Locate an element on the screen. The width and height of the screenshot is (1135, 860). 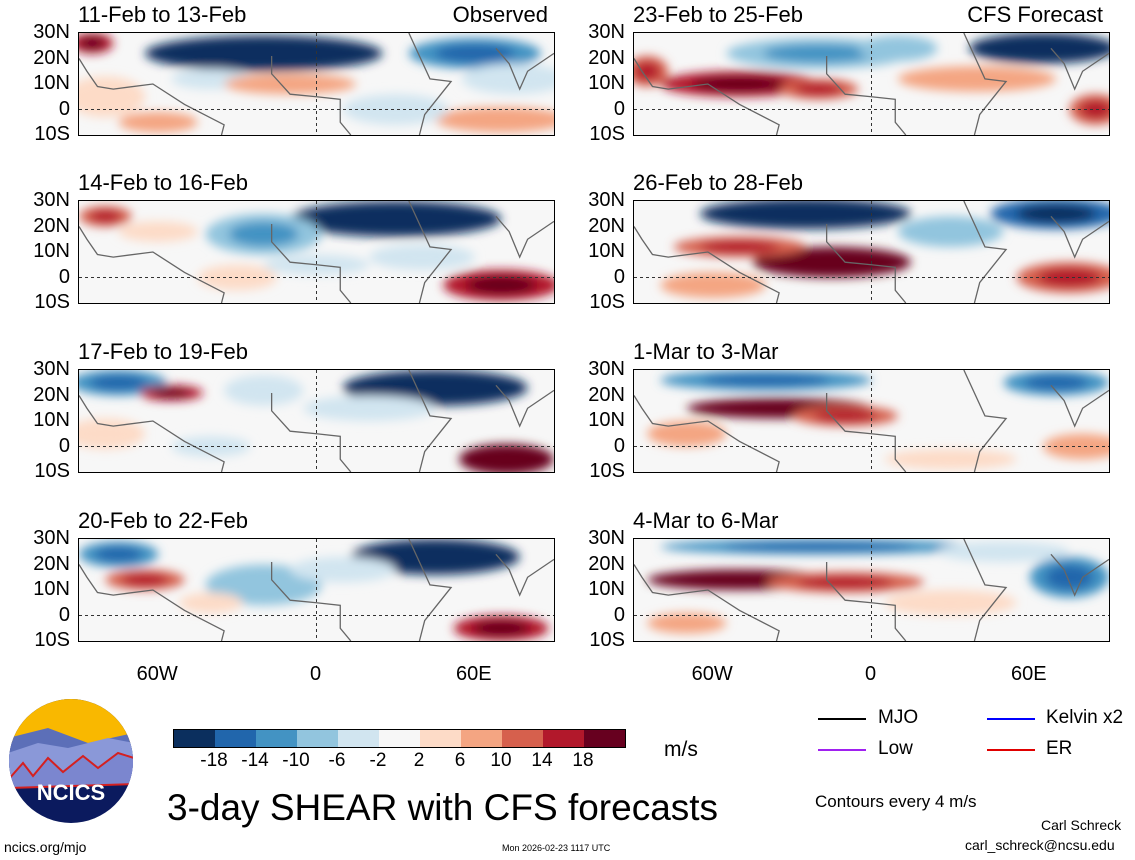
panel-tag: Observed is located at coordinates (500, 14).